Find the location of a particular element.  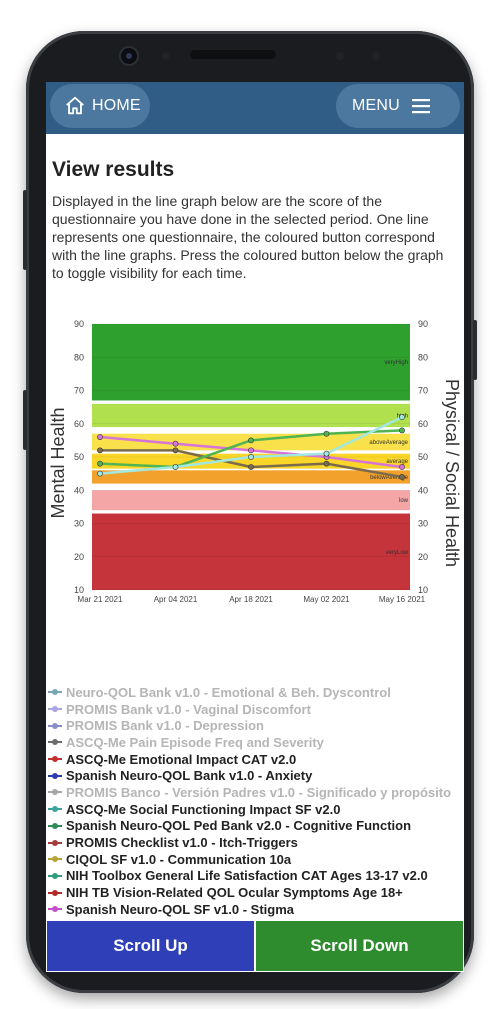

scroll-up-button: Scroll Up is located at coordinates (150, 946).